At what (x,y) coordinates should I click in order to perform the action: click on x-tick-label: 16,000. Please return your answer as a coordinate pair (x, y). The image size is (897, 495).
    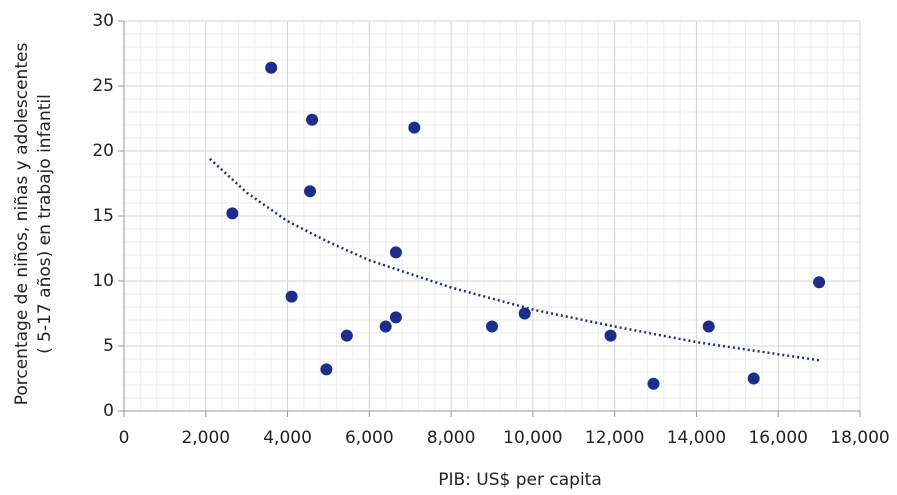
    Looking at the image, I should click on (777, 438).